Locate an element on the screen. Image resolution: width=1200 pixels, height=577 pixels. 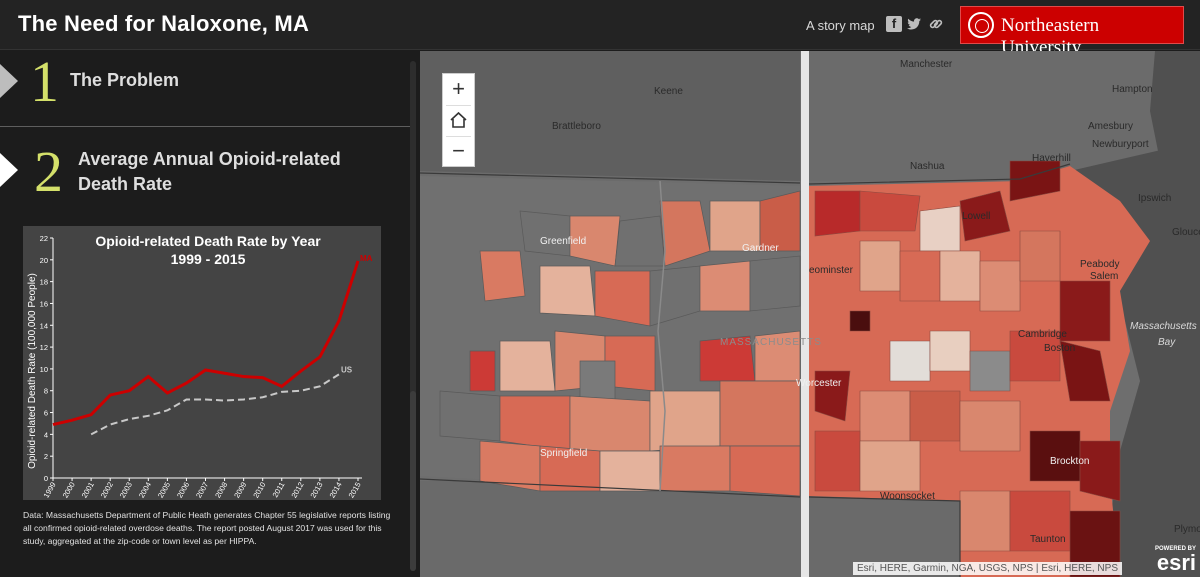
section-number: 1 is located at coordinates (44, 82).